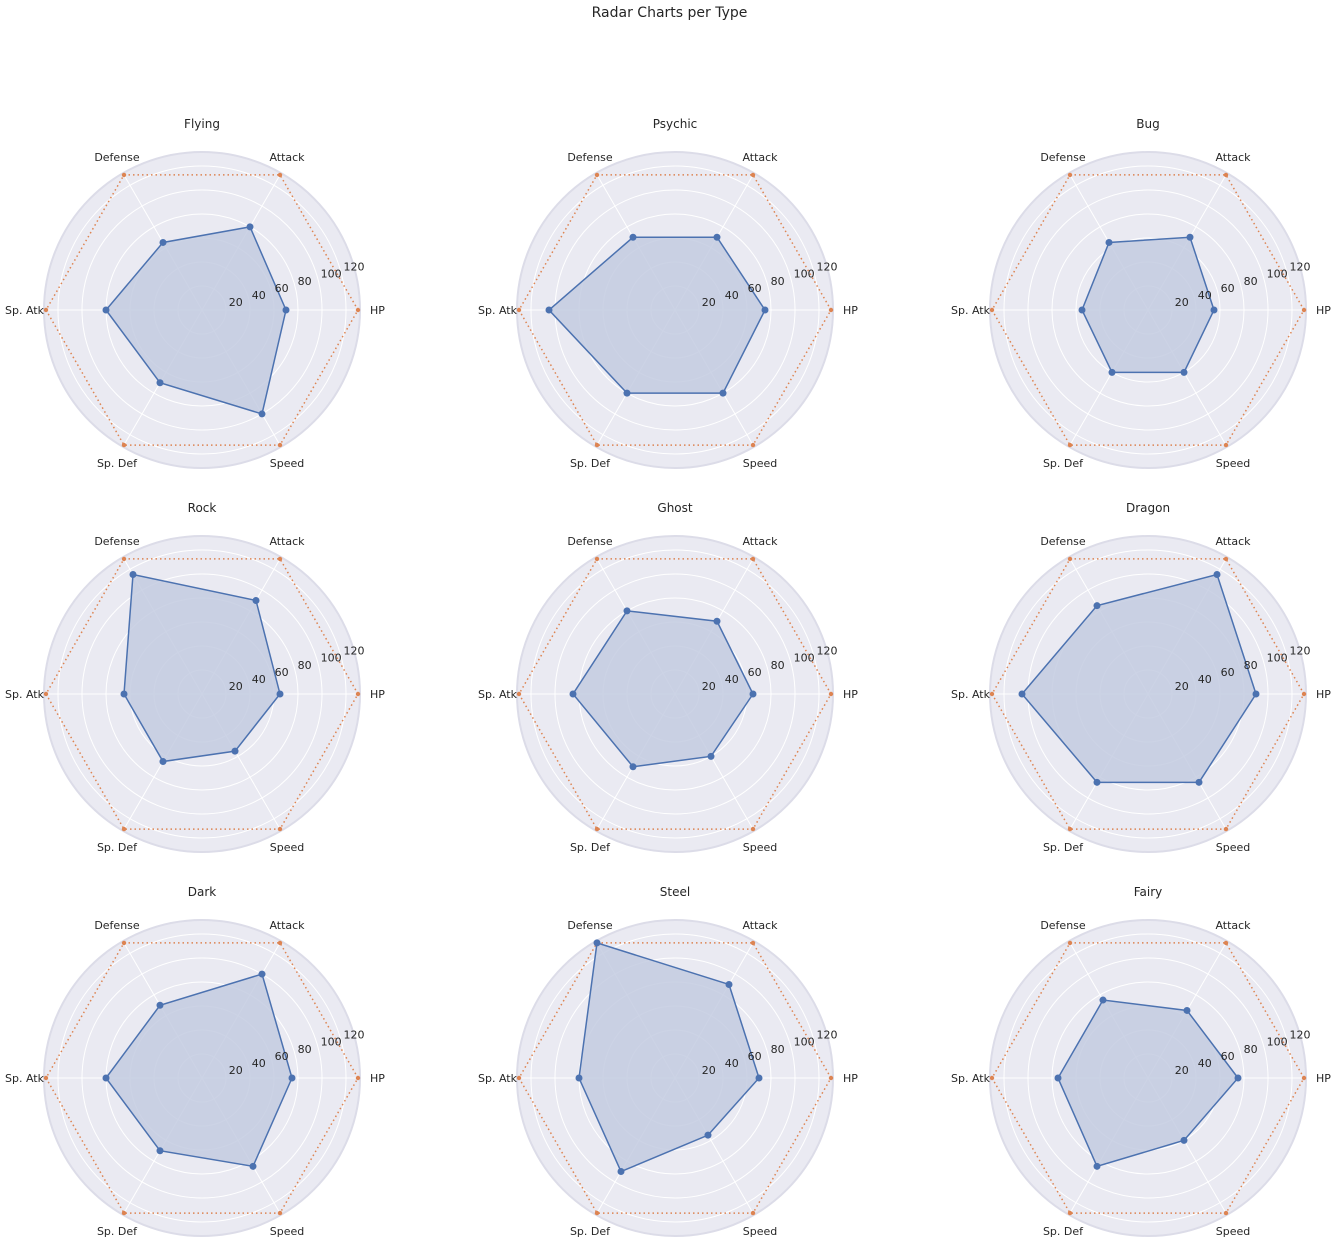 Image resolution: width=1339 pixels, height=1245 pixels. What do you see at coordinates (633, 237) in the screenshot?
I see `data-point-defense` at bounding box center [633, 237].